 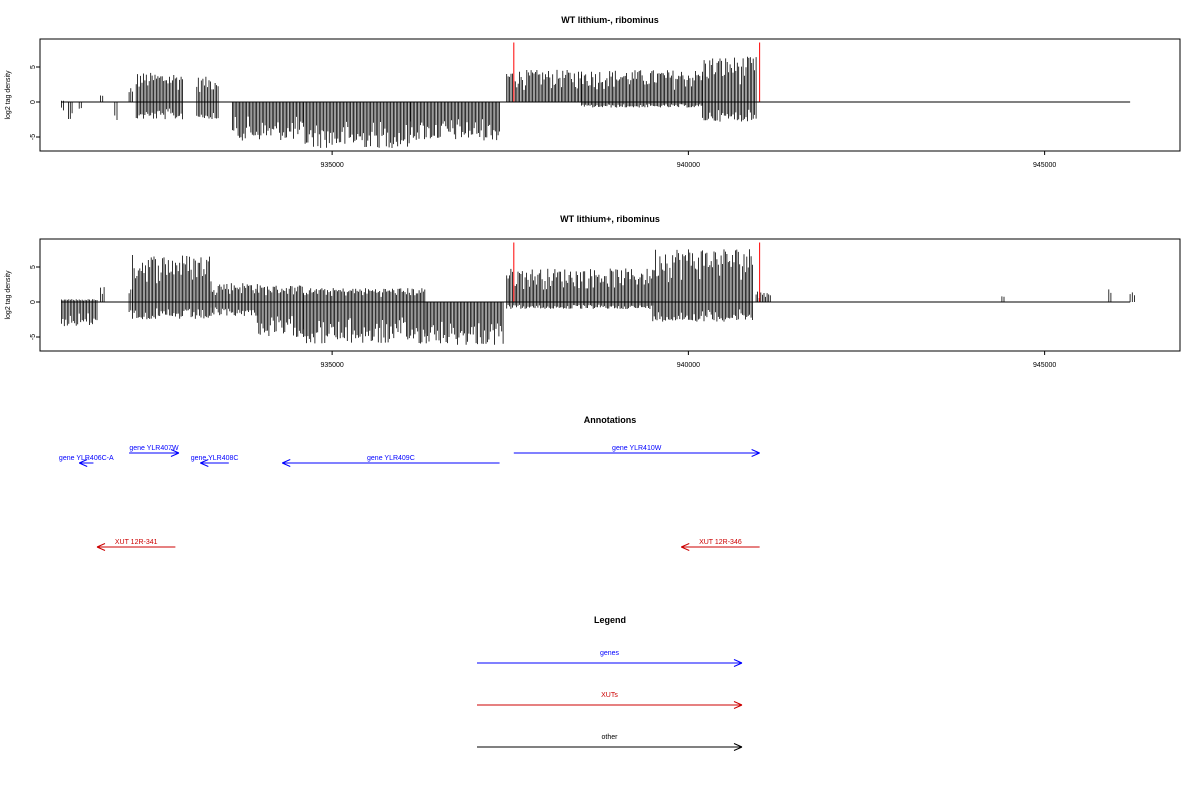 I want to click on xut-label: XUT 12R-341, so click(x=136, y=542).